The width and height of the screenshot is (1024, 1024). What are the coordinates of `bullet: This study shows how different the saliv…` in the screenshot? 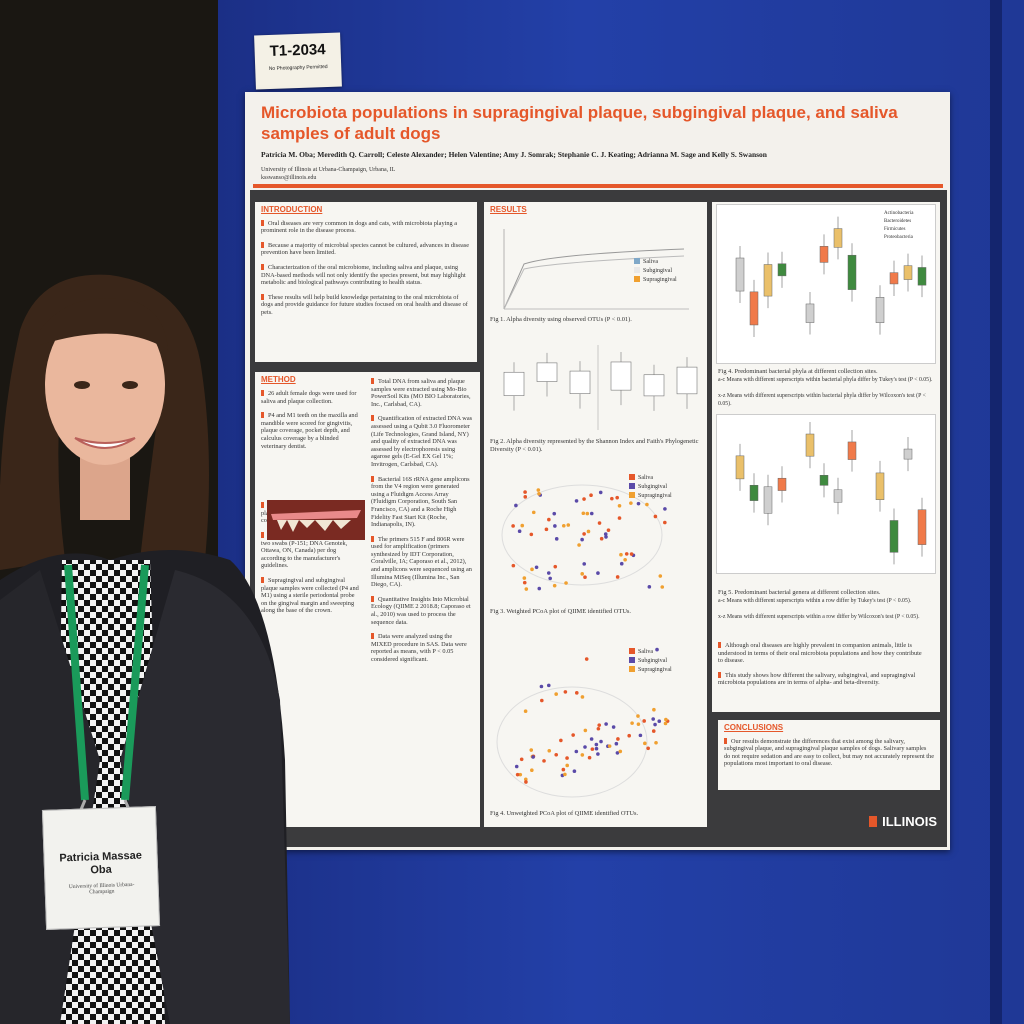 It's located at (823, 679).